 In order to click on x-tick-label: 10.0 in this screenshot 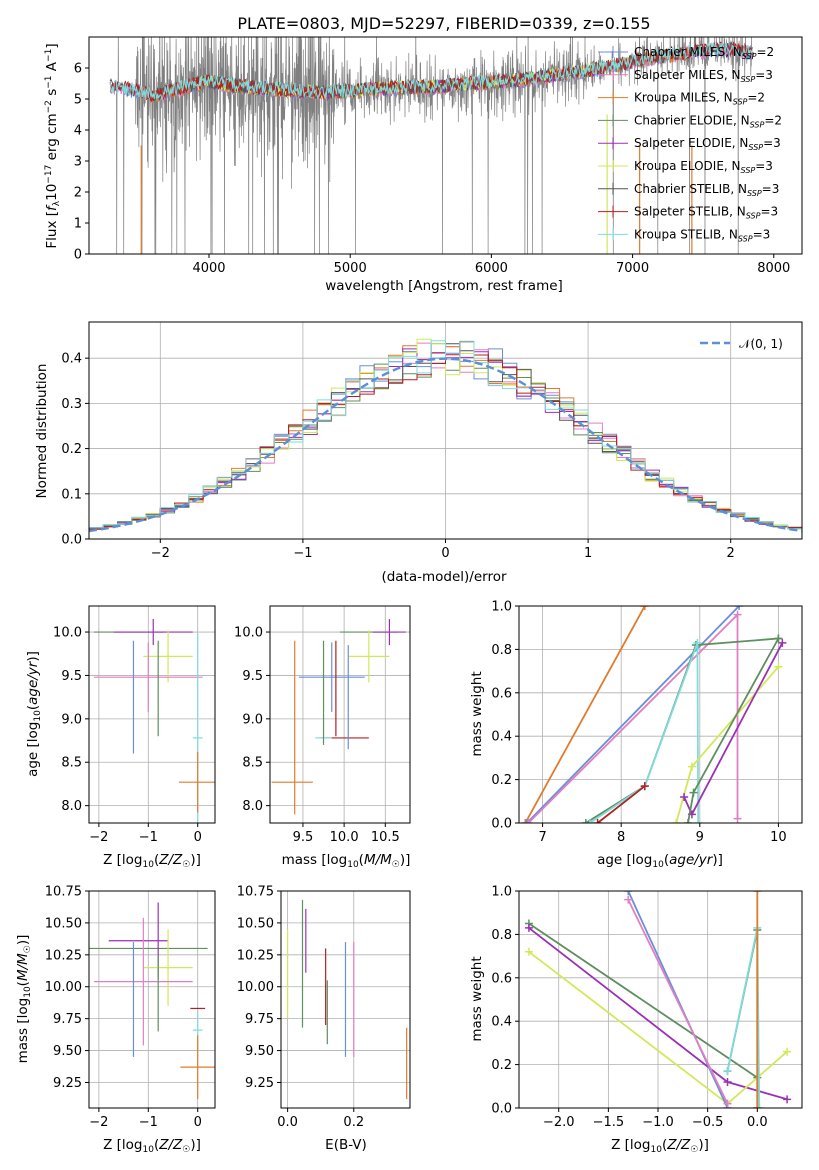, I will do `click(344, 837)`.